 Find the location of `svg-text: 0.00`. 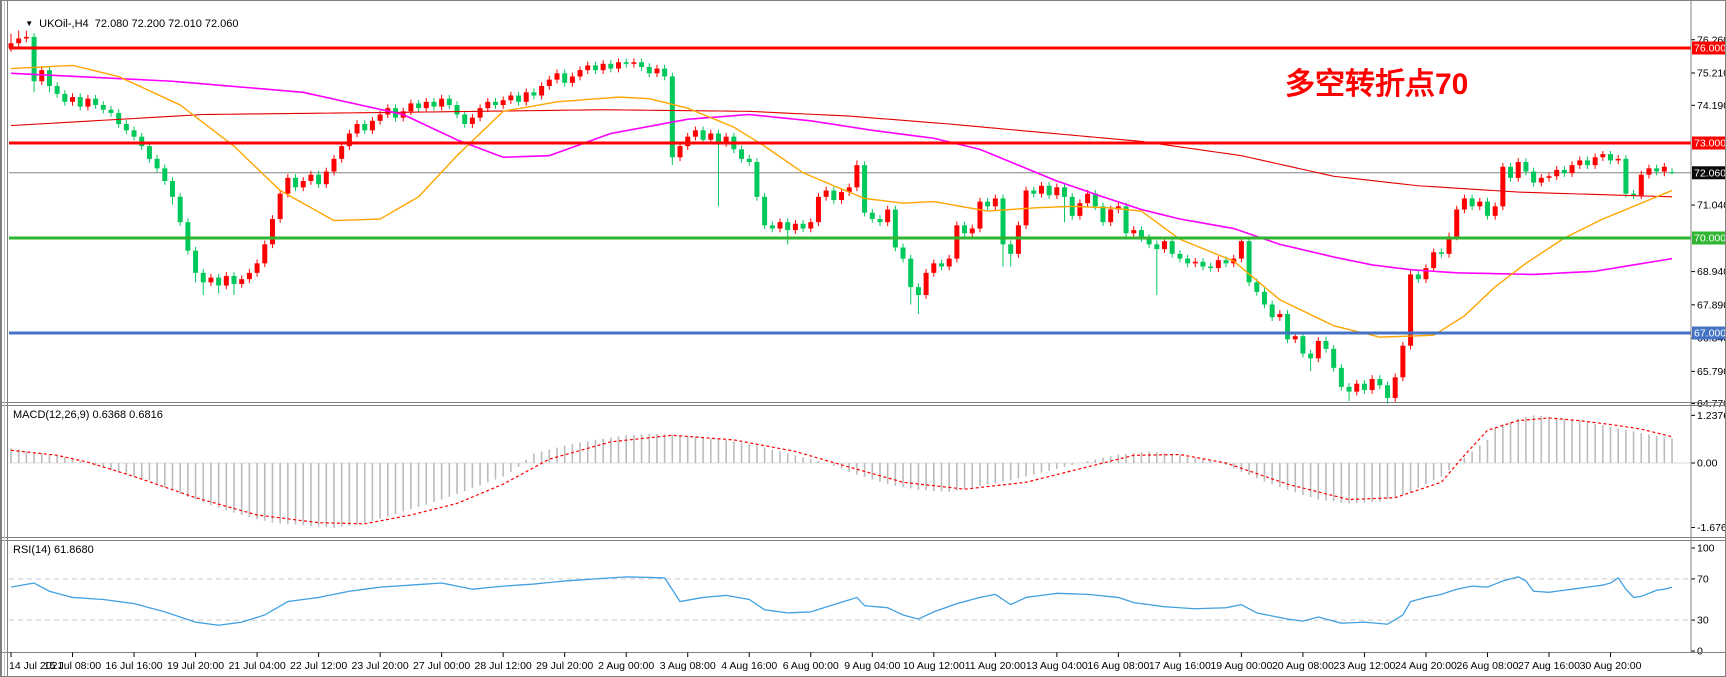

svg-text: 0.00 is located at coordinates (1707, 464).